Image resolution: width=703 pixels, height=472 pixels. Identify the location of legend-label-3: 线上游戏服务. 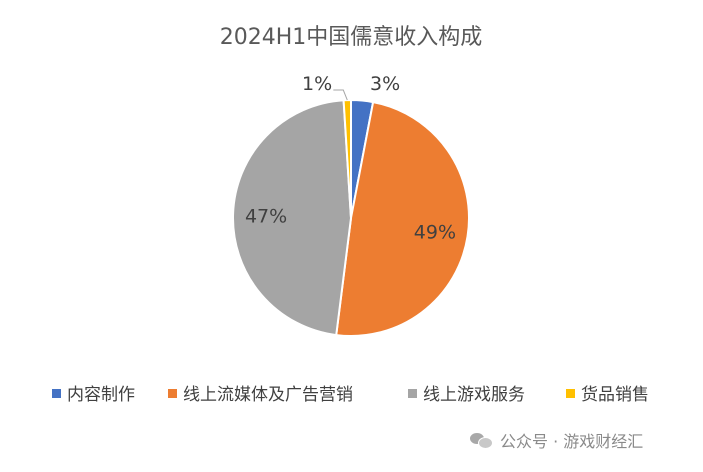
(474, 395).